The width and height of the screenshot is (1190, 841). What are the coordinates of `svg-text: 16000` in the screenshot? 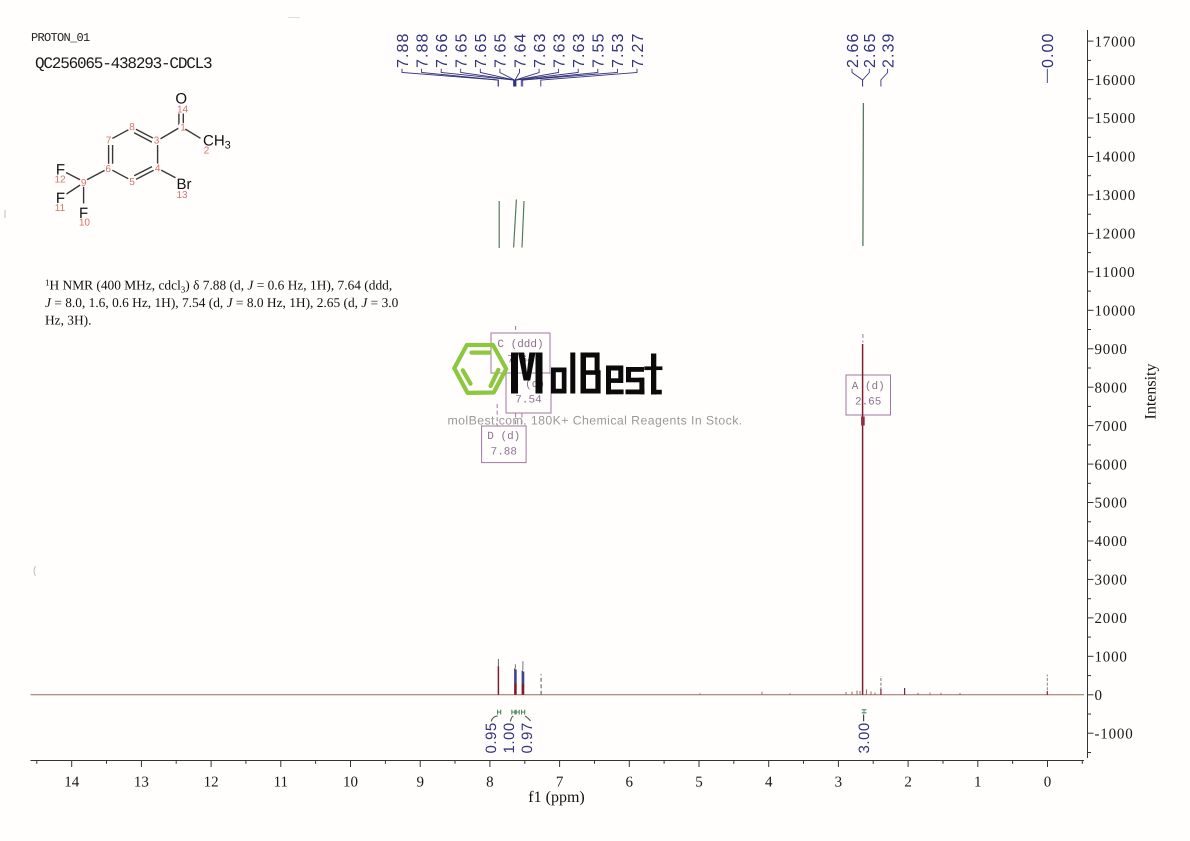 It's located at (1116, 81).